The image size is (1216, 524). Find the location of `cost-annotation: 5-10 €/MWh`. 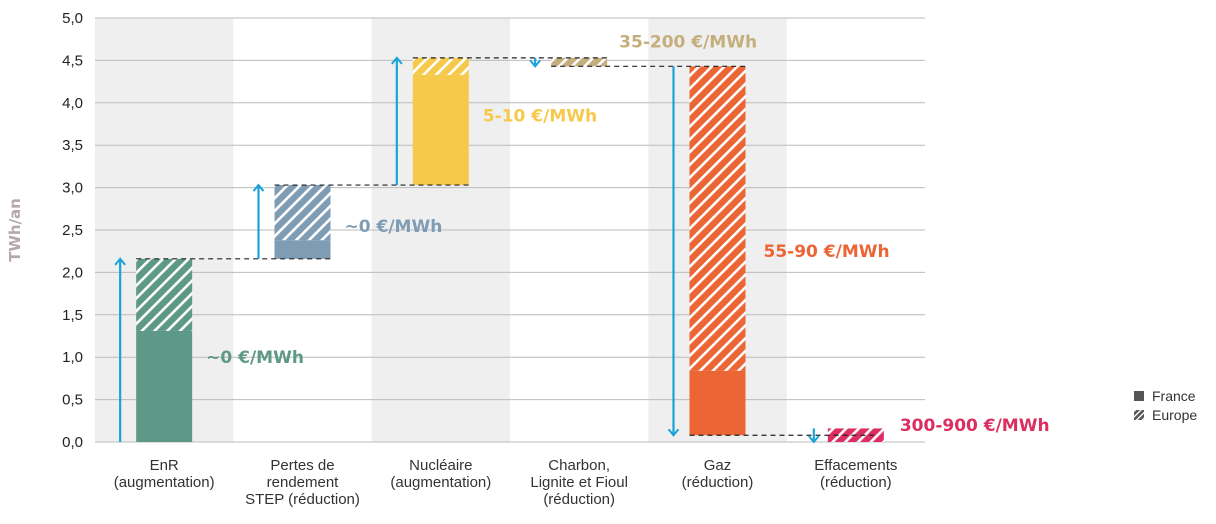

cost-annotation: 5-10 €/MWh is located at coordinates (540, 117).